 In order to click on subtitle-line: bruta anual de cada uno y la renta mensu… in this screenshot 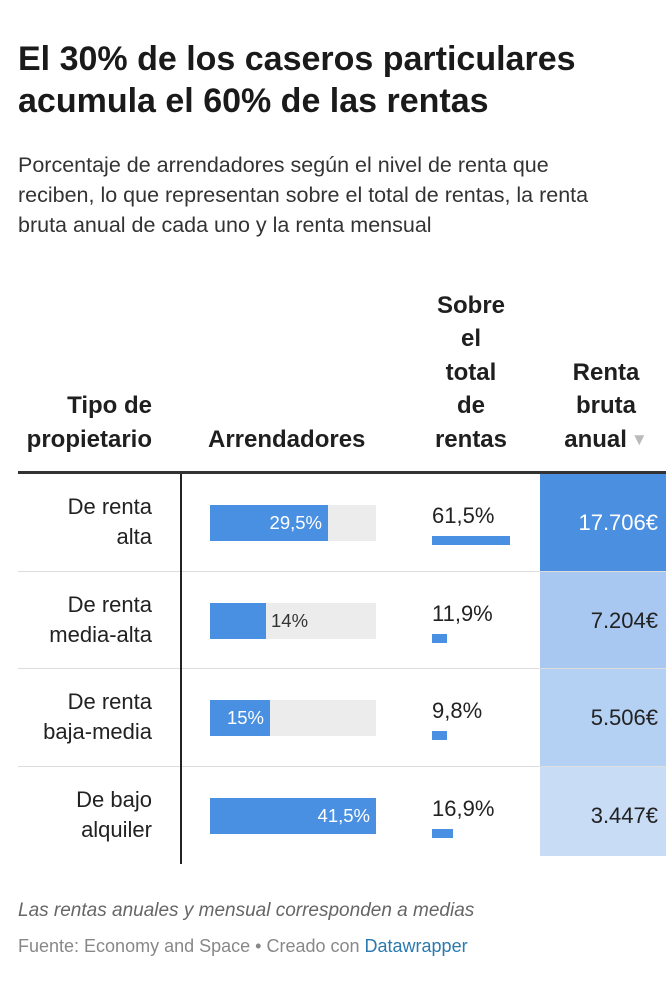, I will do `click(225, 225)`.